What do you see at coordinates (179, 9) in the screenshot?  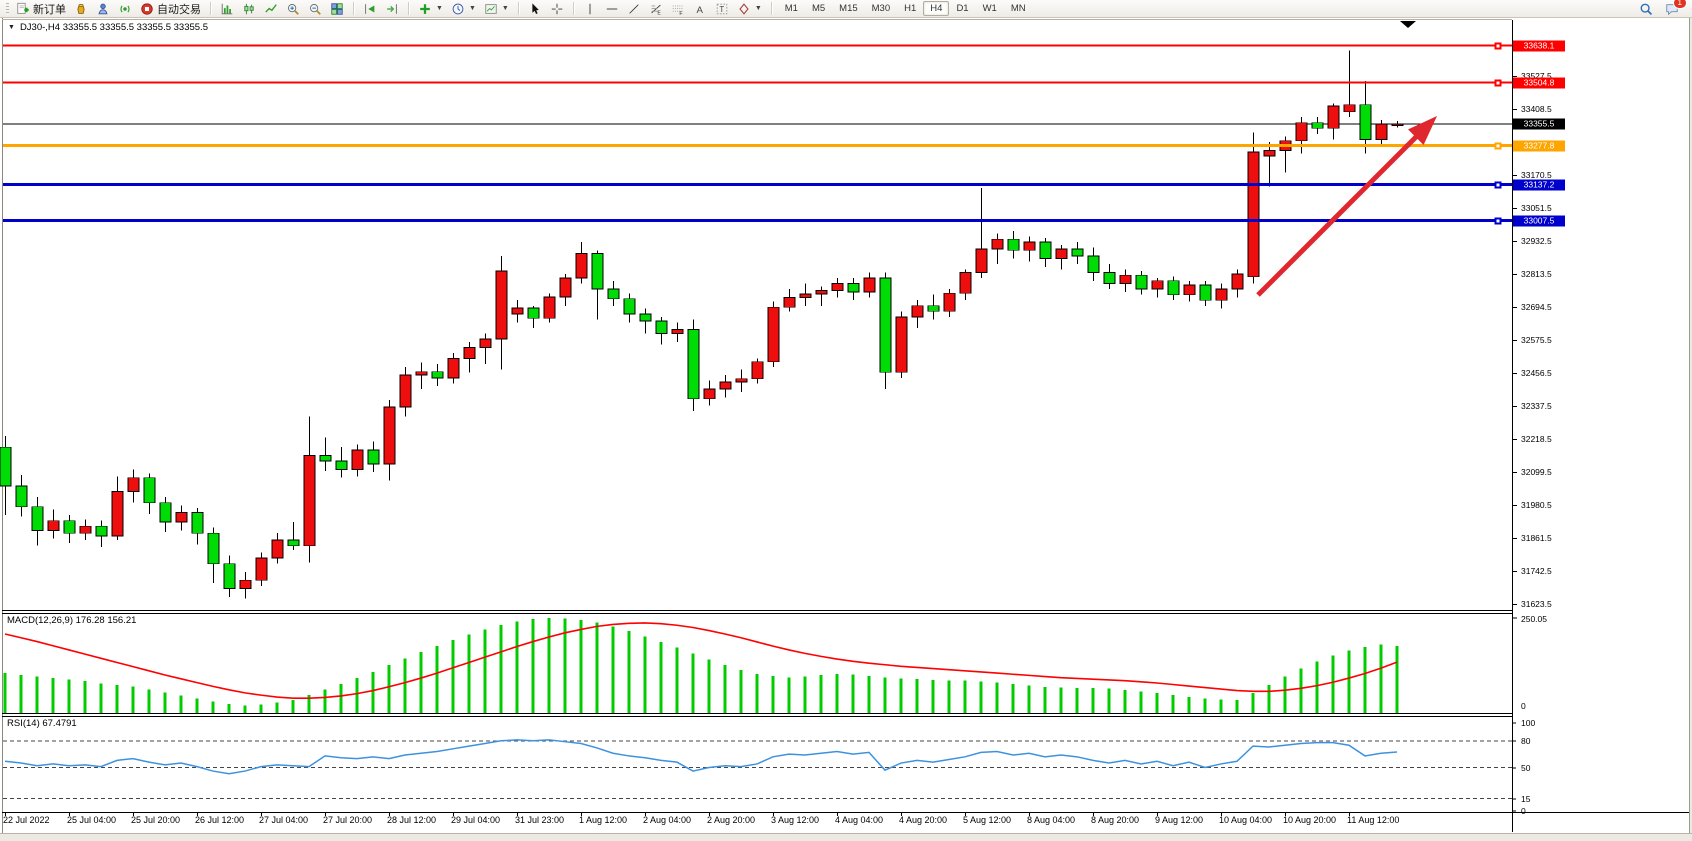 I see `auto-trading-label: 自动交易` at bounding box center [179, 9].